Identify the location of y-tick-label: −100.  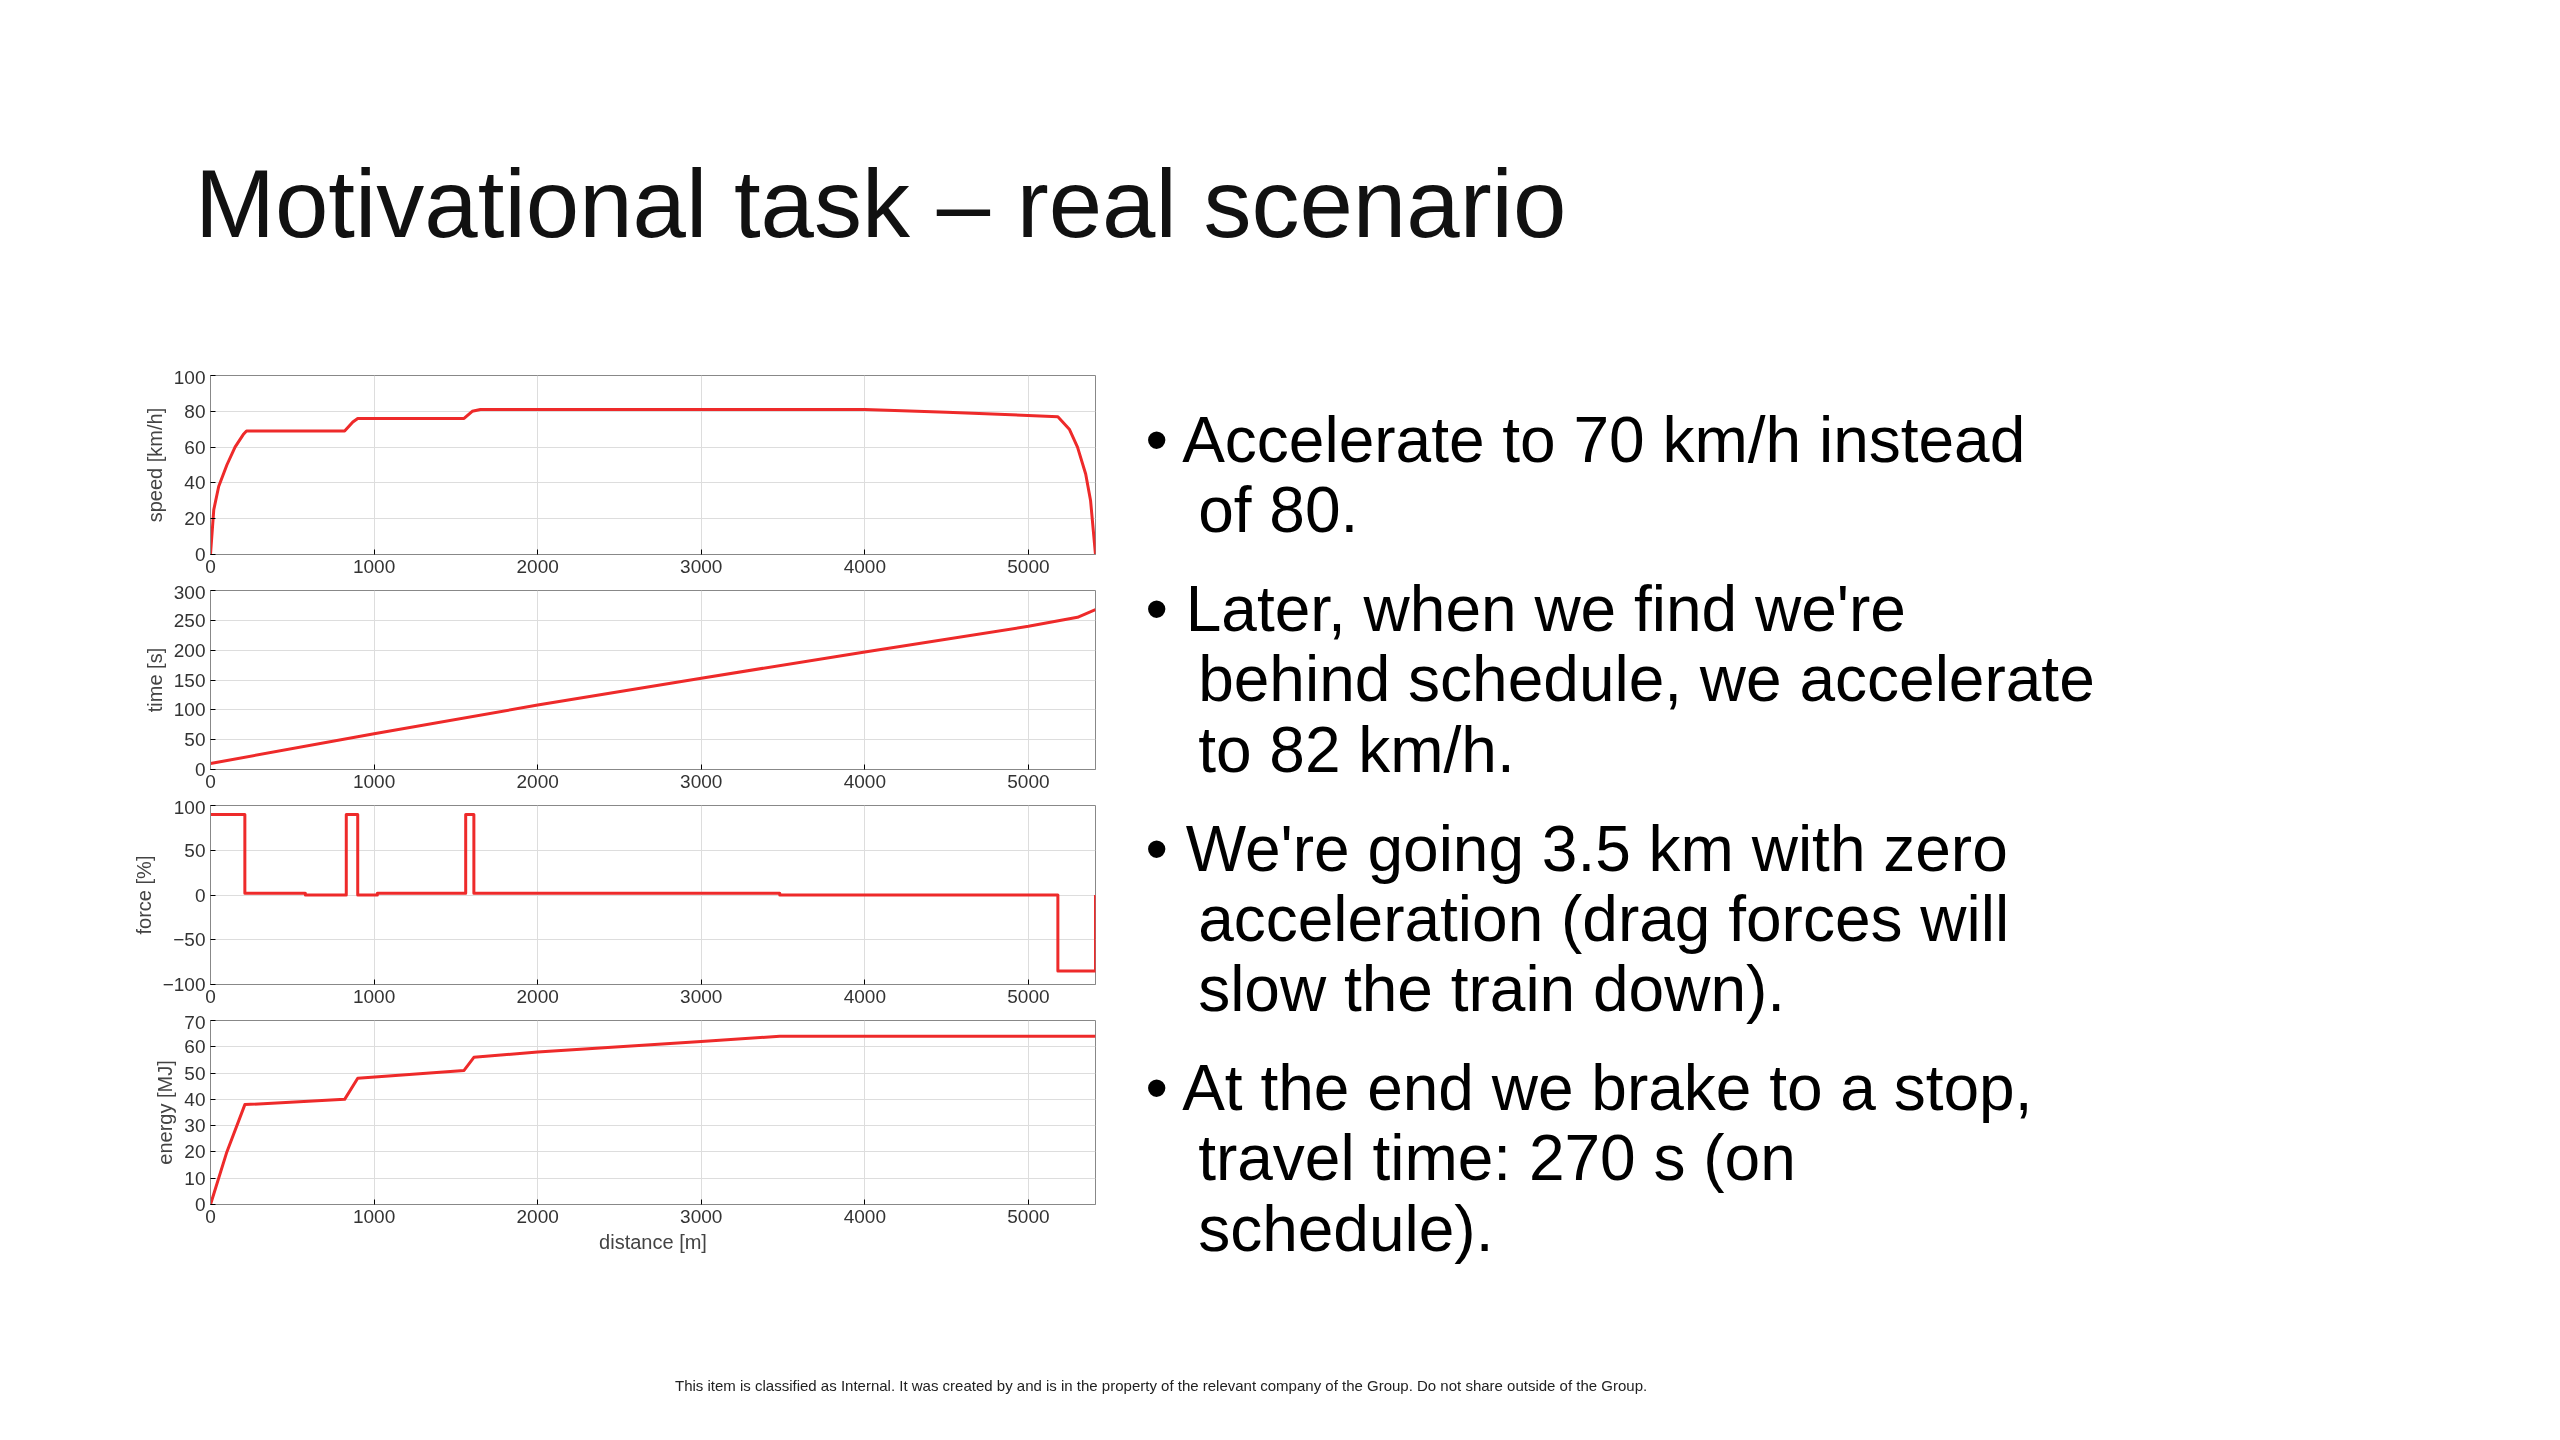
(184, 984).